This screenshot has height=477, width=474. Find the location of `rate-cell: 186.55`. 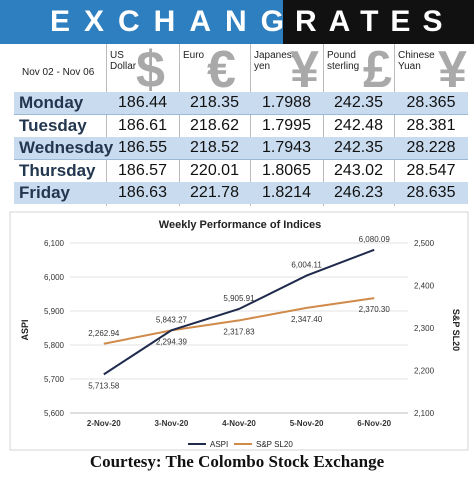

rate-cell: 186.55 is located at coordinates (142, 147).